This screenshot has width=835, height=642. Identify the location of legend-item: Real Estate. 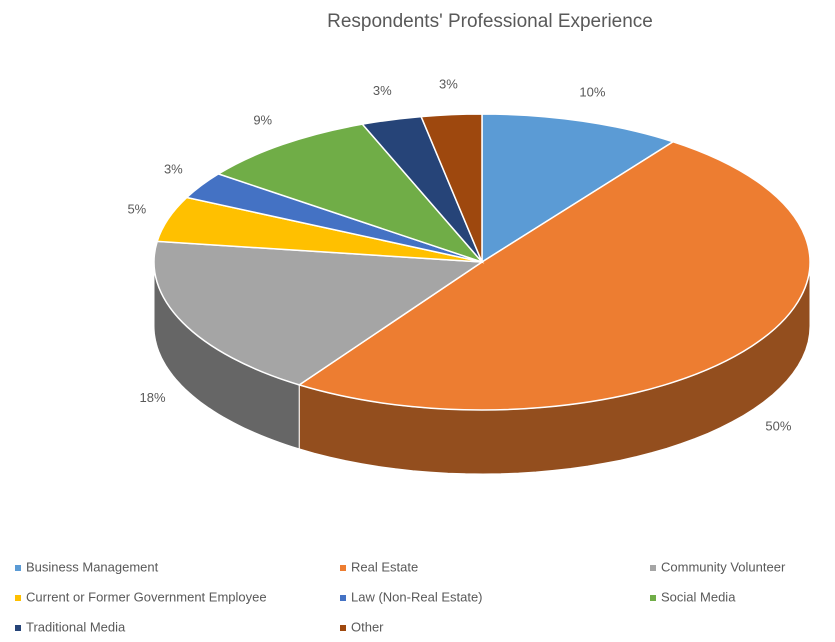
(379, 566).